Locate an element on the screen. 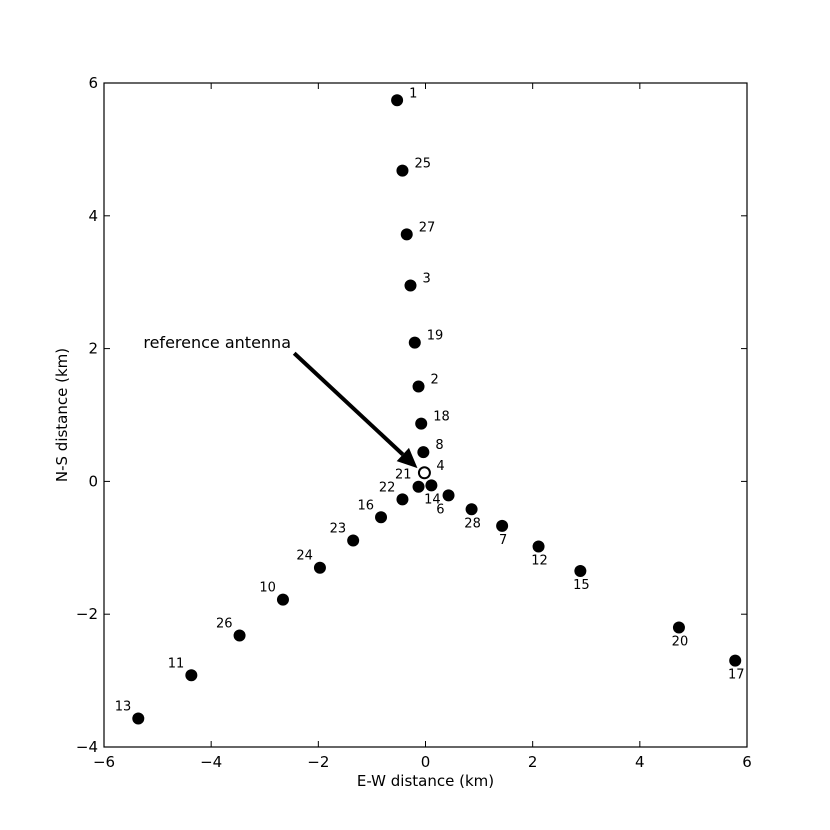 The height and width of the screenshot is (830, 830). antenna-label: 23 is located at coordinates (338, 528).